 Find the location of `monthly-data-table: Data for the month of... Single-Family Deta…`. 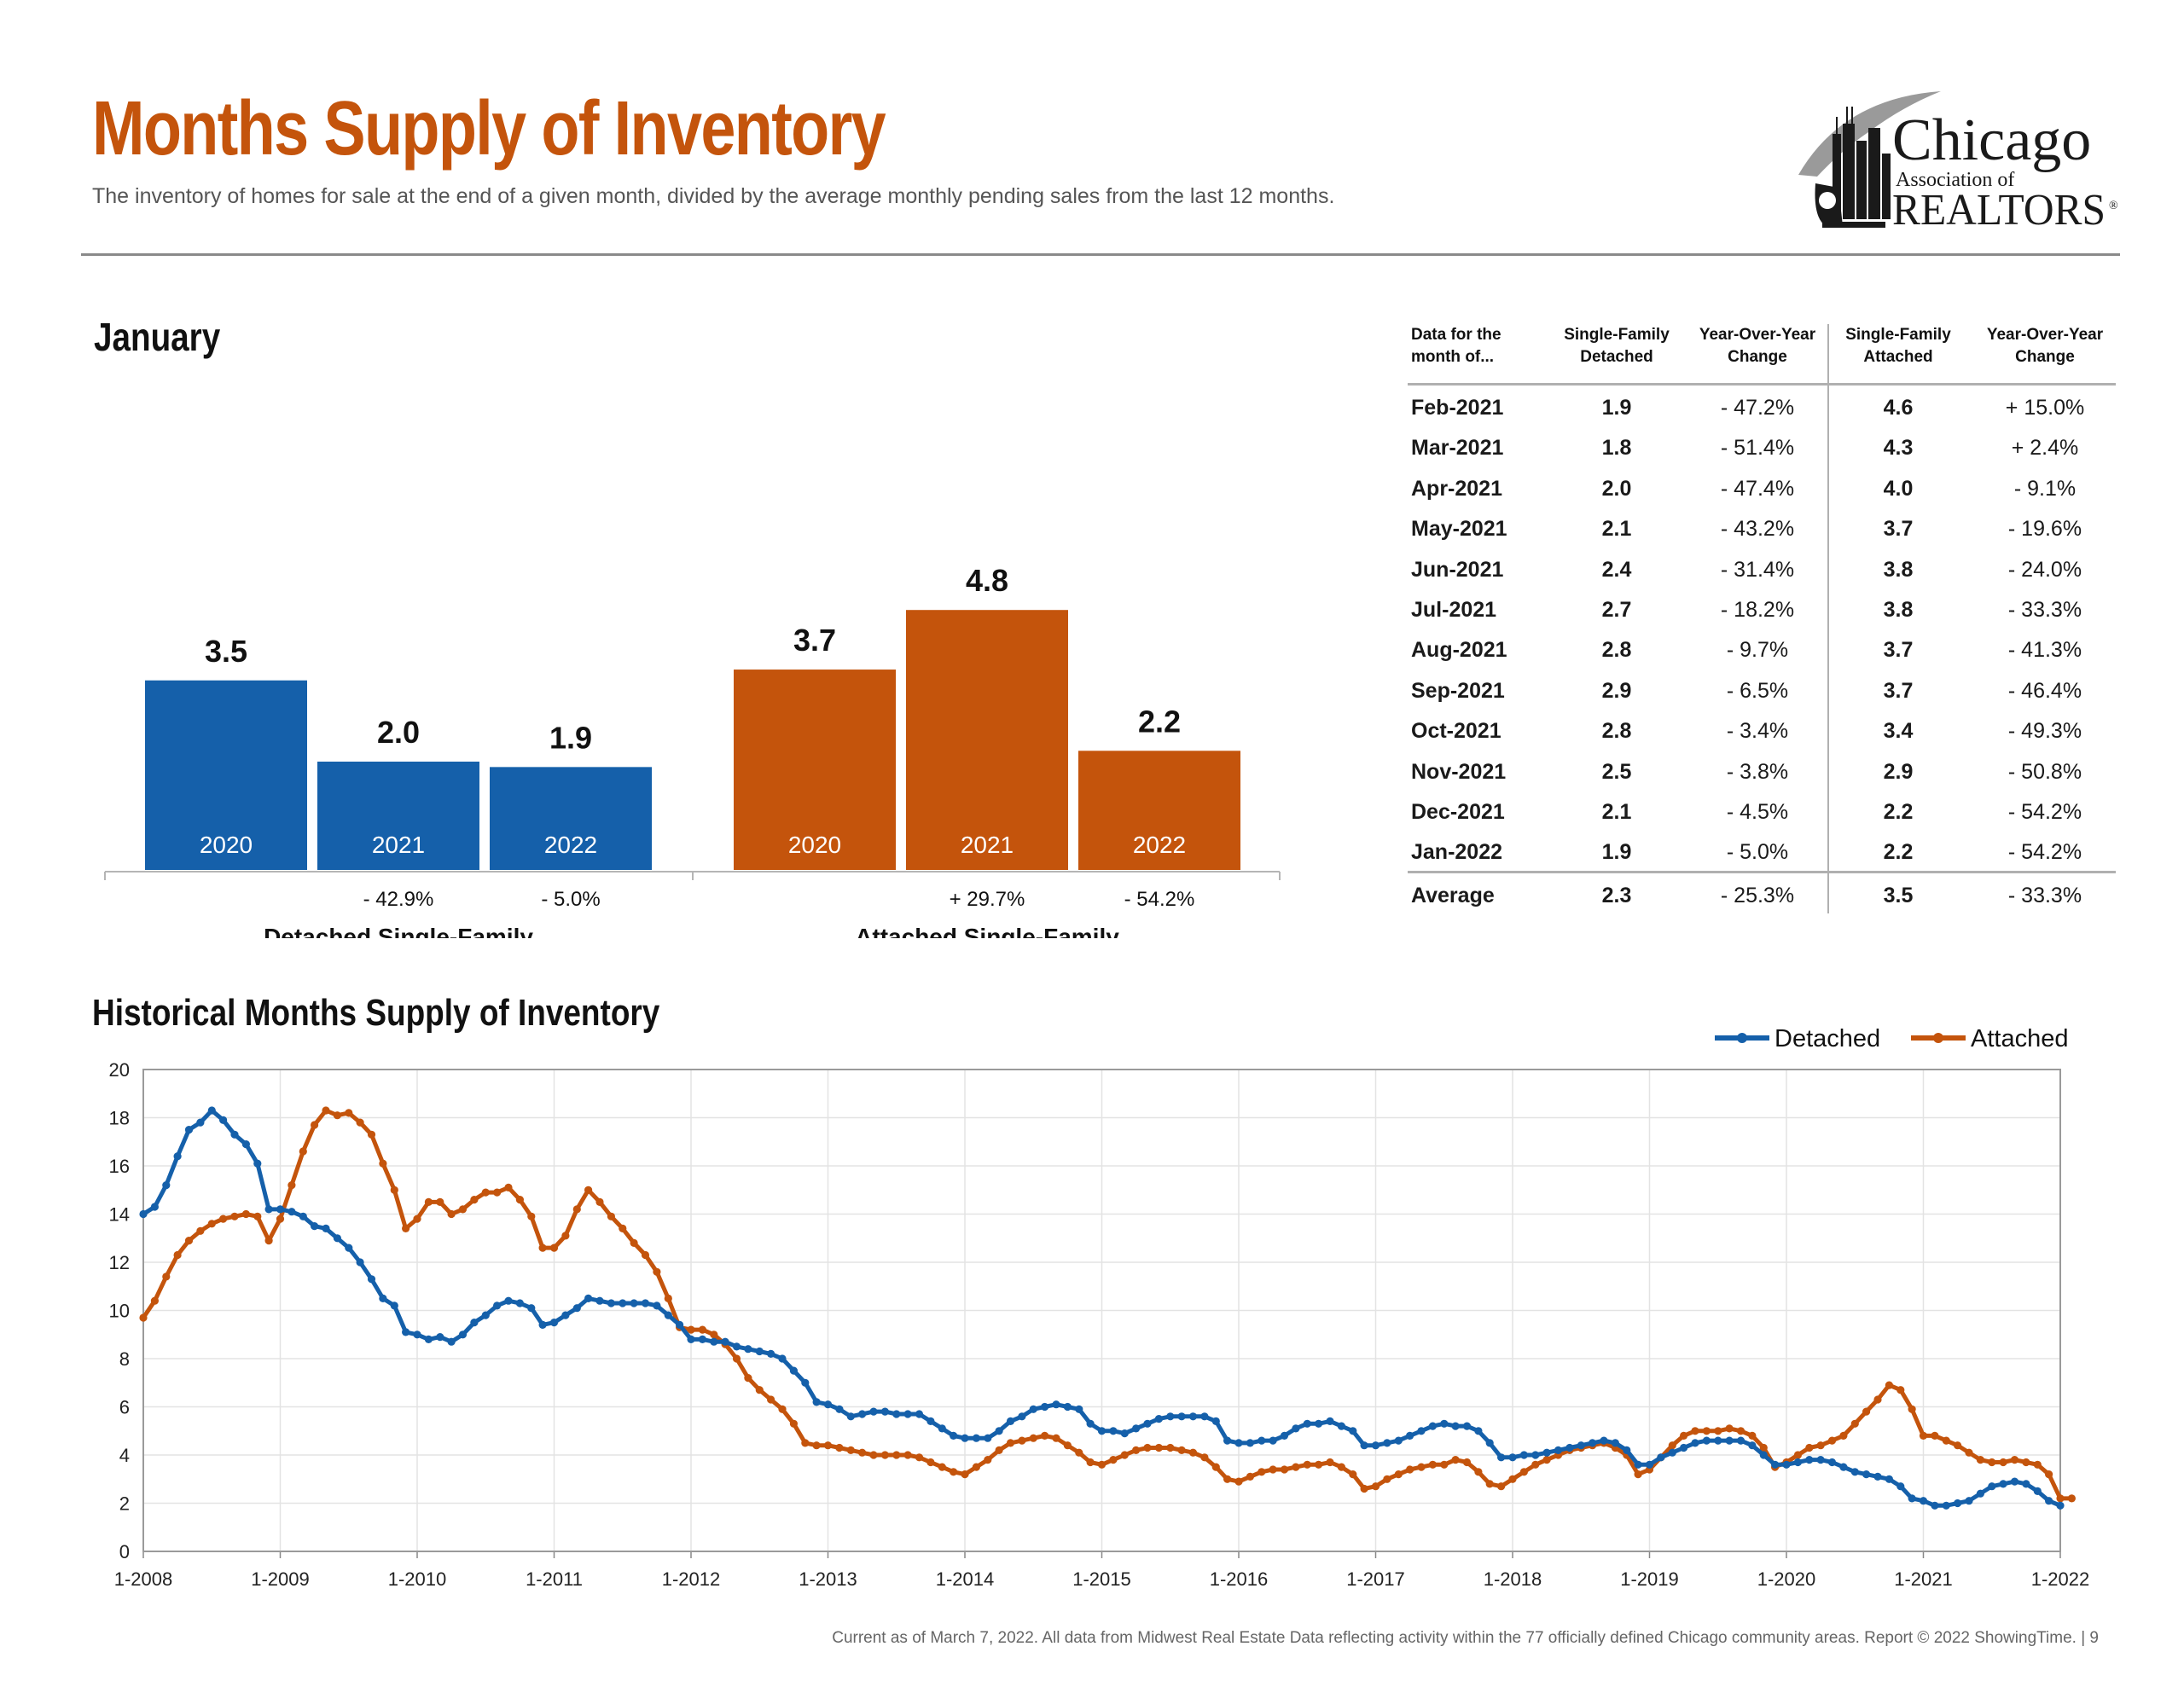

monthly-data-table: Data for the month of... Single-Family Deta… is located at coordinates (1762, 619).